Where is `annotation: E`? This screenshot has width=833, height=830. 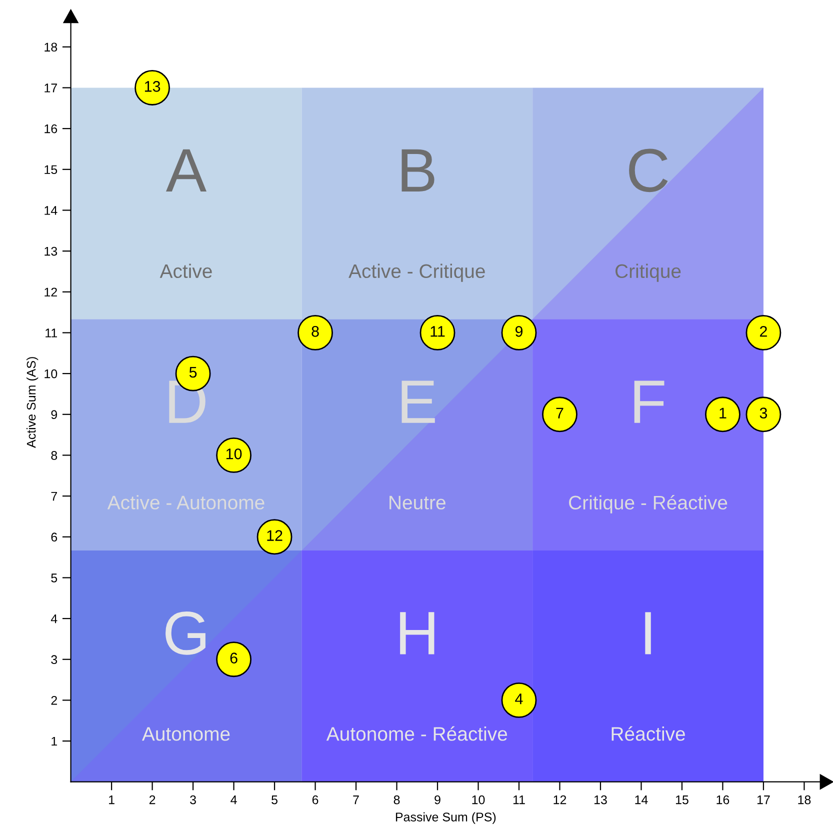
annotation: E is located at coordinates (418, 401).